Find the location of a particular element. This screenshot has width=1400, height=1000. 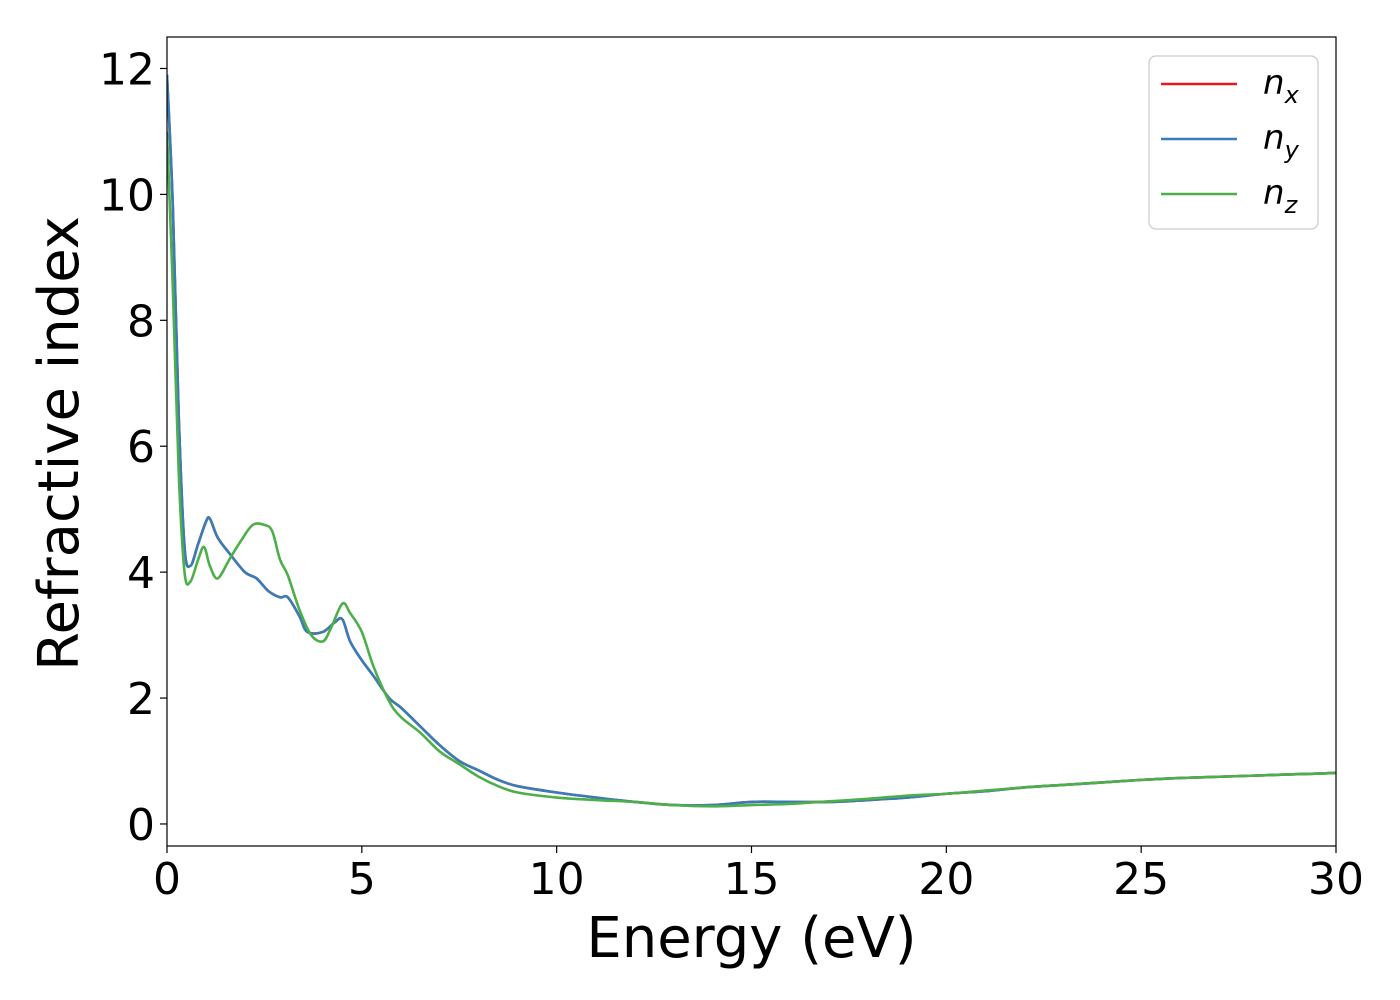

y-tick-label: 8 is located at coordinates (141, 321).